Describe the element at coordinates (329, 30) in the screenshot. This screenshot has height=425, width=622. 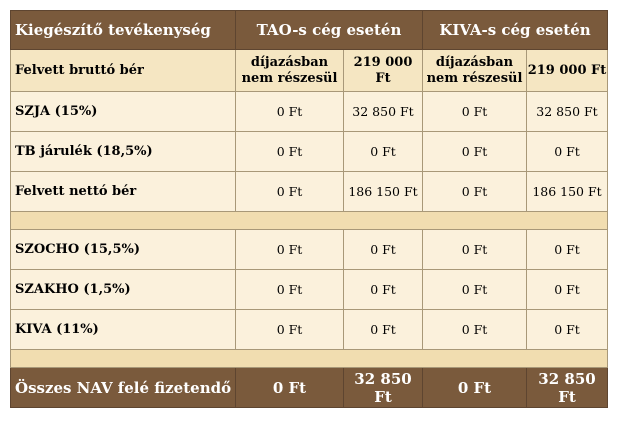
I see `header-tao: TAO-s cég esetén` at that location.